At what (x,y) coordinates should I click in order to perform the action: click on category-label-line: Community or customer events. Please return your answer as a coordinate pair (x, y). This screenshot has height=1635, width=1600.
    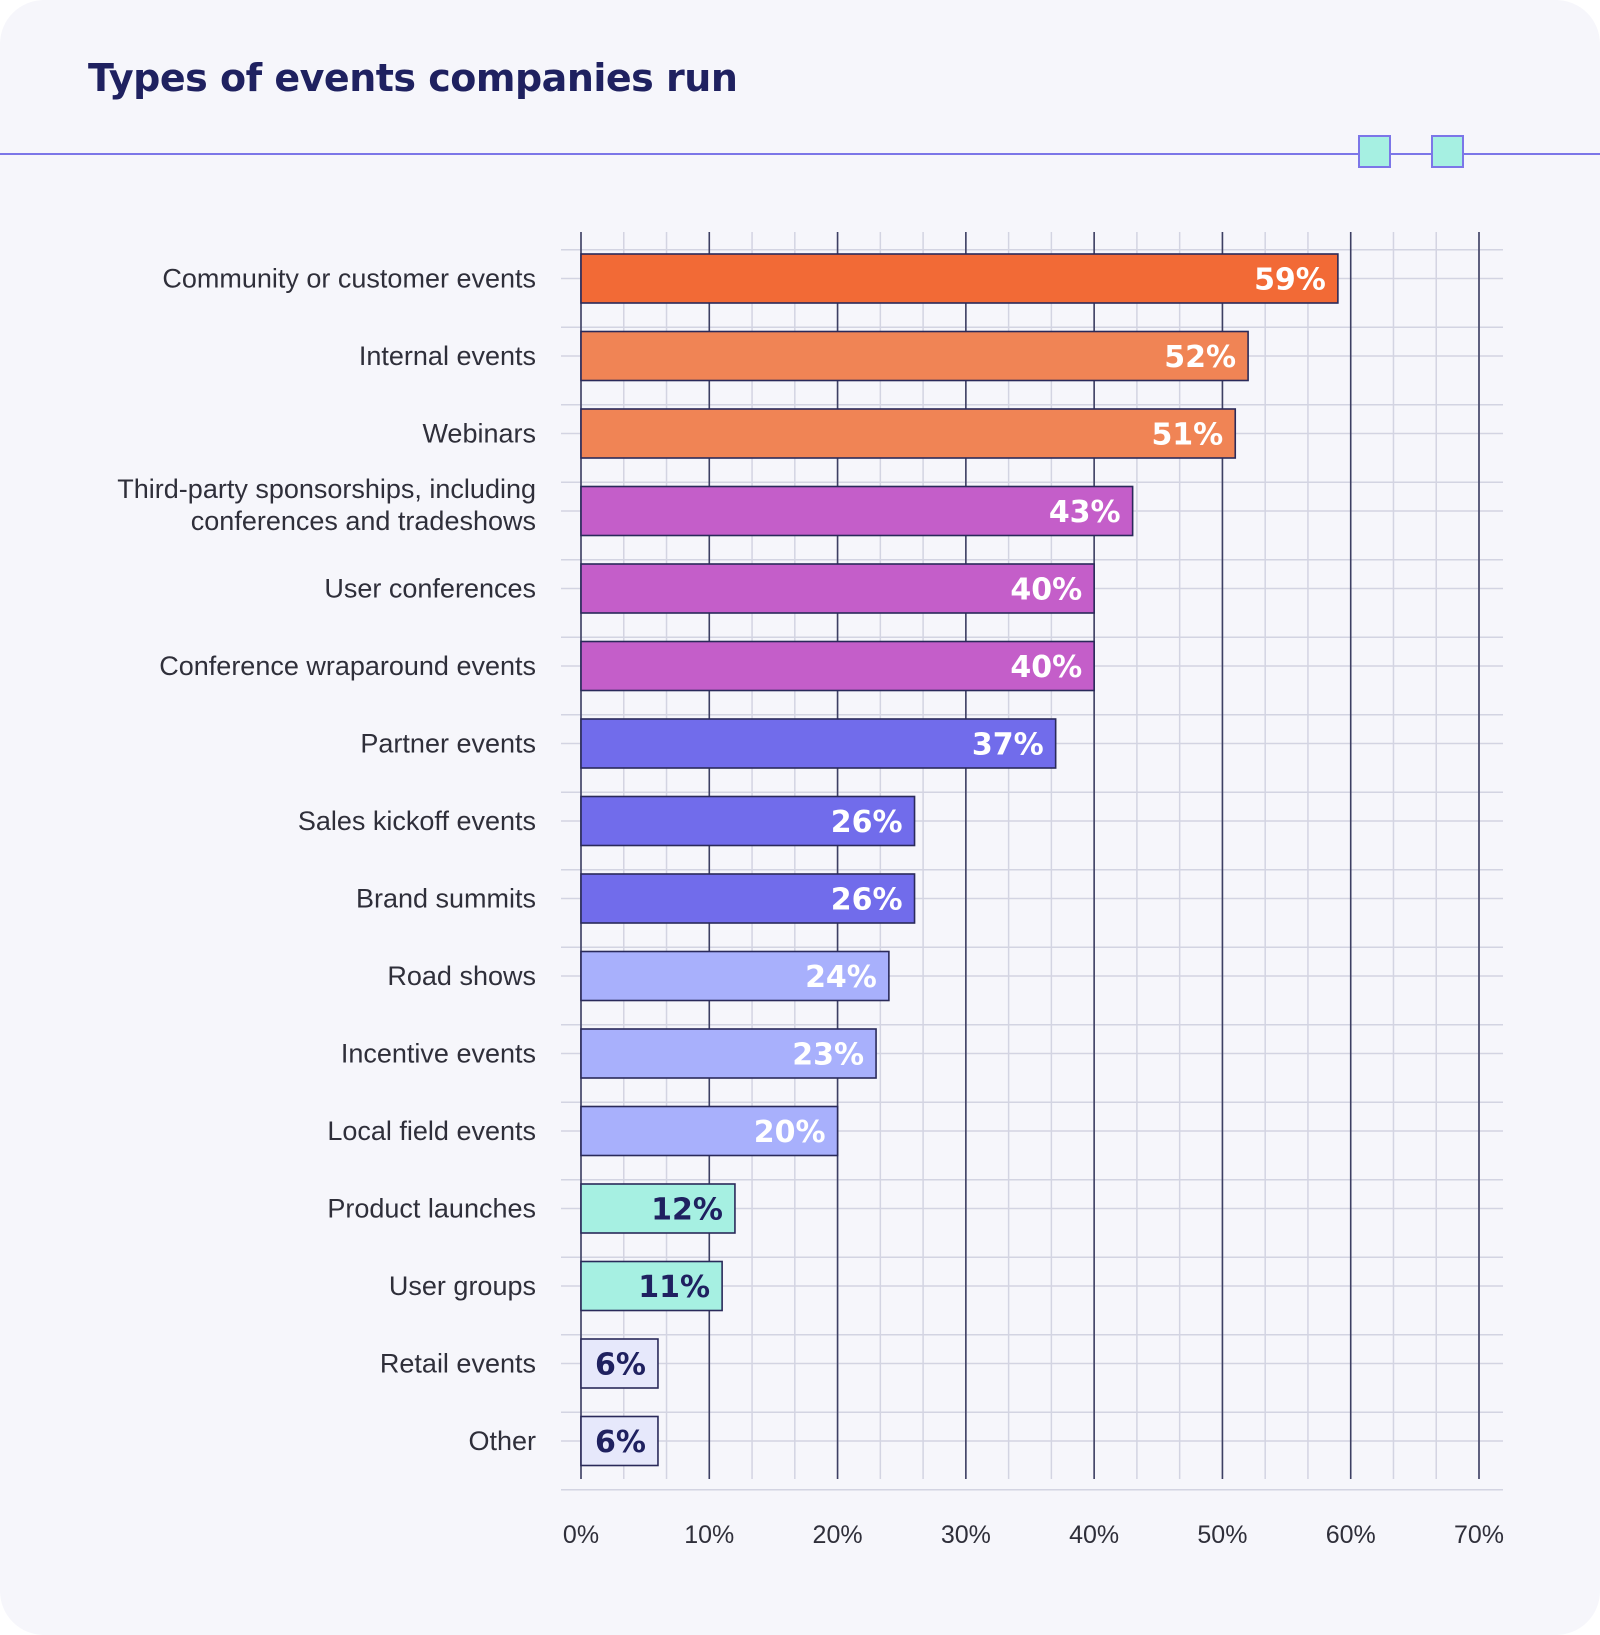
    Looking at the image, I should click on (349, 279).